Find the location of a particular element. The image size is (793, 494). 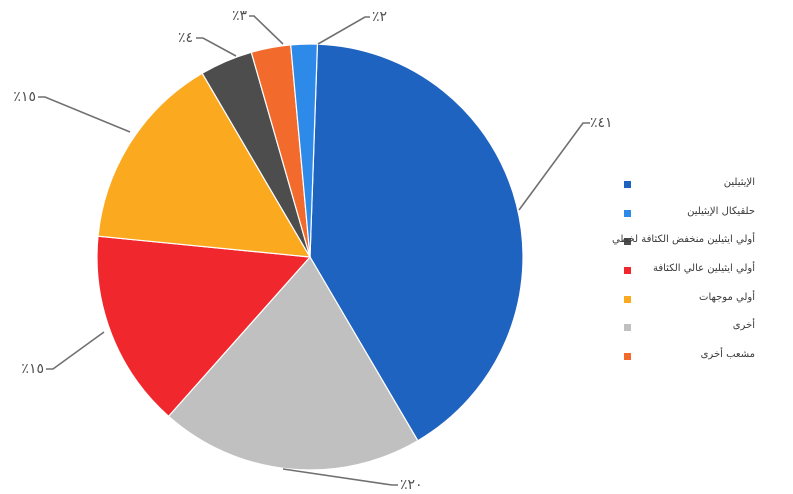

leader-line-ethylene is located at coordinates (554, 166).